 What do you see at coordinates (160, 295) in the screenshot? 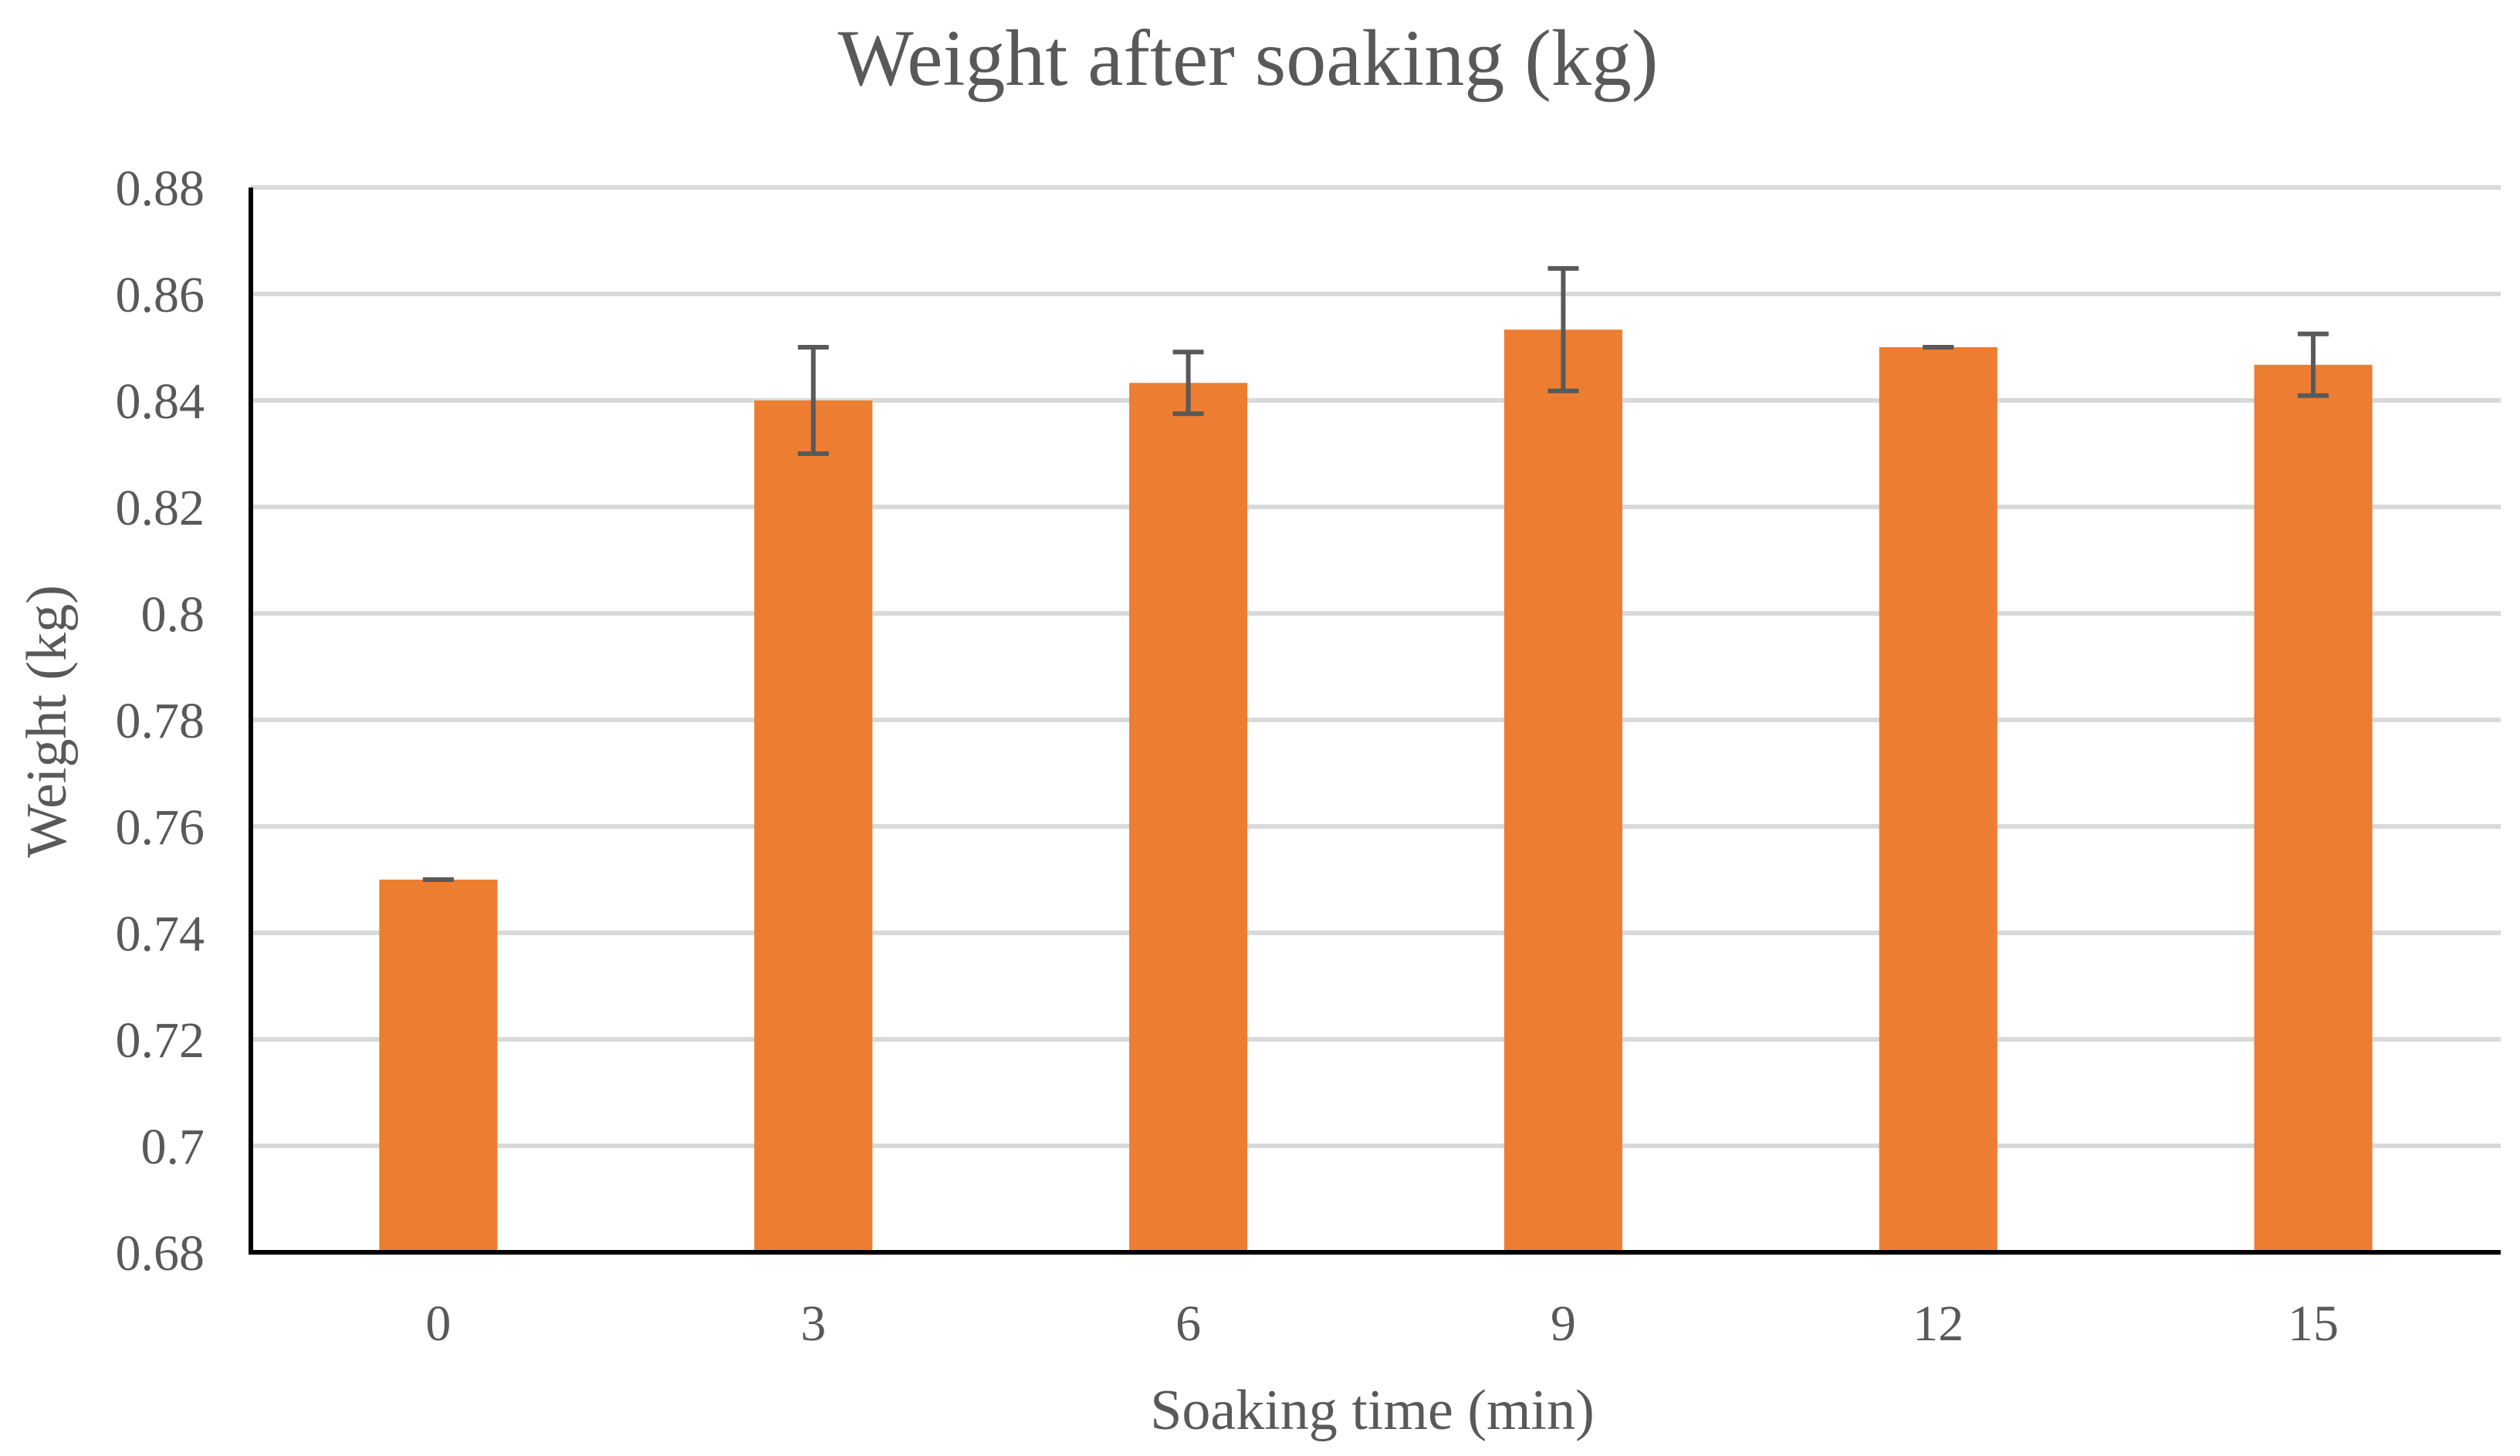
I see `y-tick-label: 0.86` at bounding box center [160, 295].